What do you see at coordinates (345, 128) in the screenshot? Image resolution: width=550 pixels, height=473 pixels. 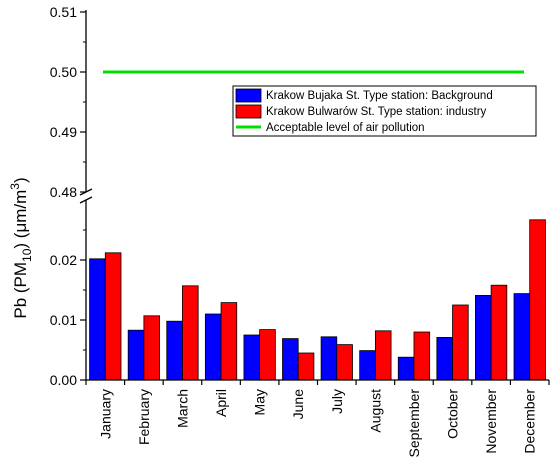 I see `legend-label-acceptable-level: Acceptable level of air pollution` at bounding box center [345, 128].